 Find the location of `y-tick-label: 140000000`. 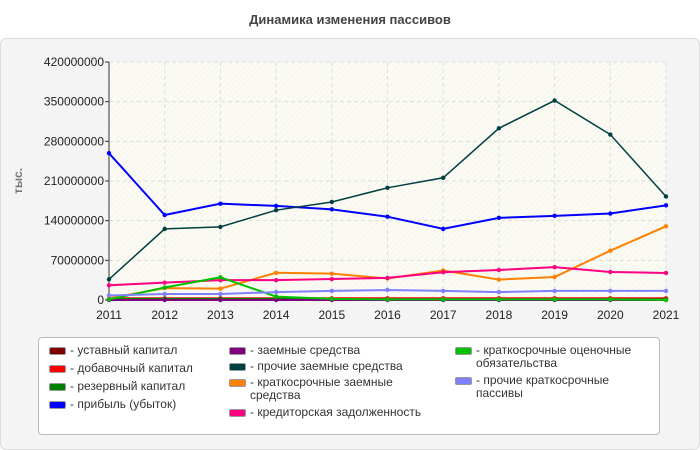

y-tick-label: 140000000 is located at coordinates (74, 221).